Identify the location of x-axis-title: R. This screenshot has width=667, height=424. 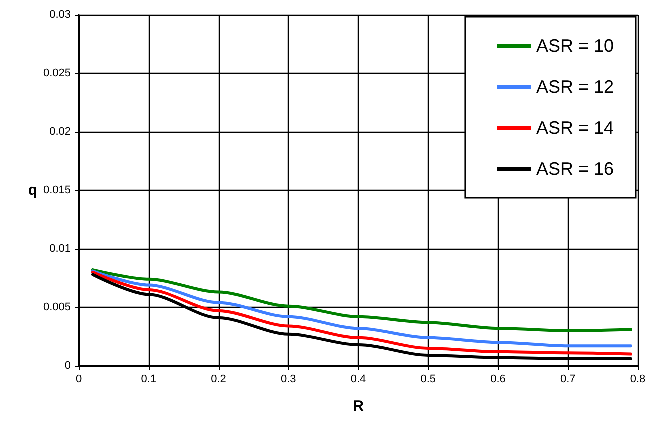
(358, 406).